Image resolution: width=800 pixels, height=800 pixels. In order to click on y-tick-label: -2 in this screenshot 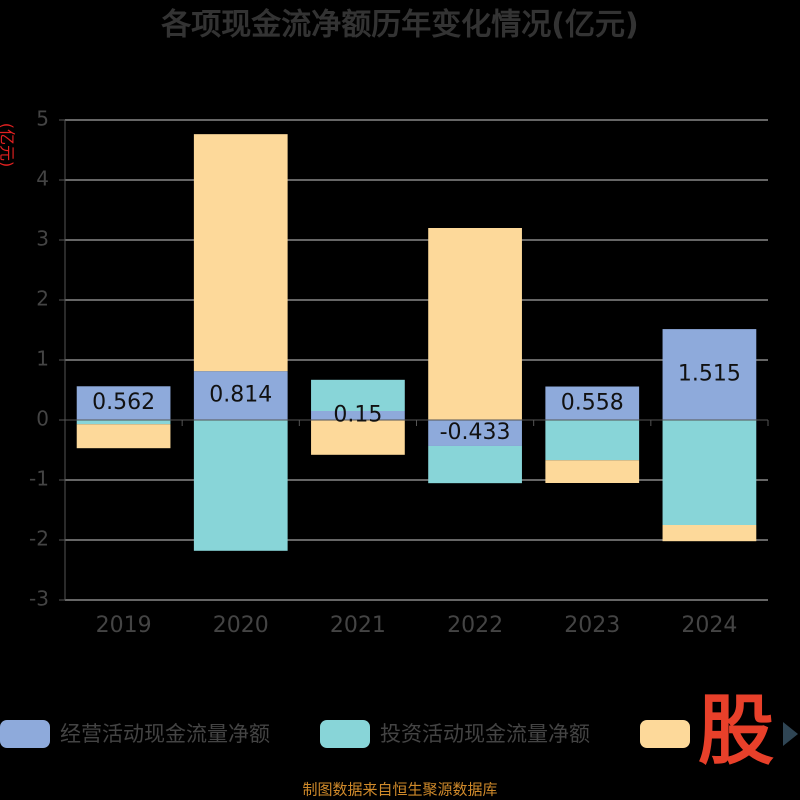, I will do `click(39, 539)`.